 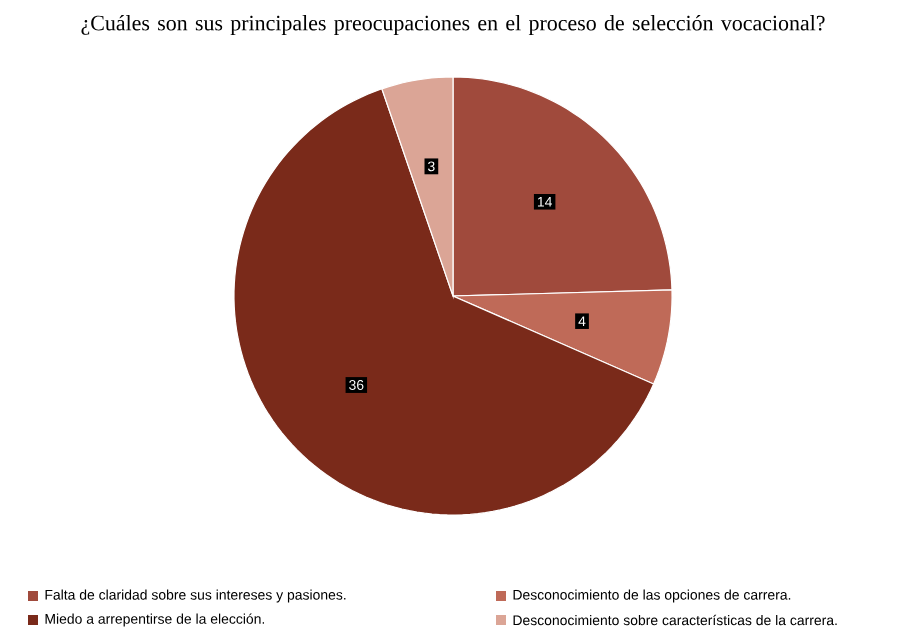 What do you see at coordinates (453, 25) in the screenshot?
I see `chart-title: ¿Cuáles son sus principales preocupaciones en el proceso de selección vocacional?` at bounding box center [453, 25].